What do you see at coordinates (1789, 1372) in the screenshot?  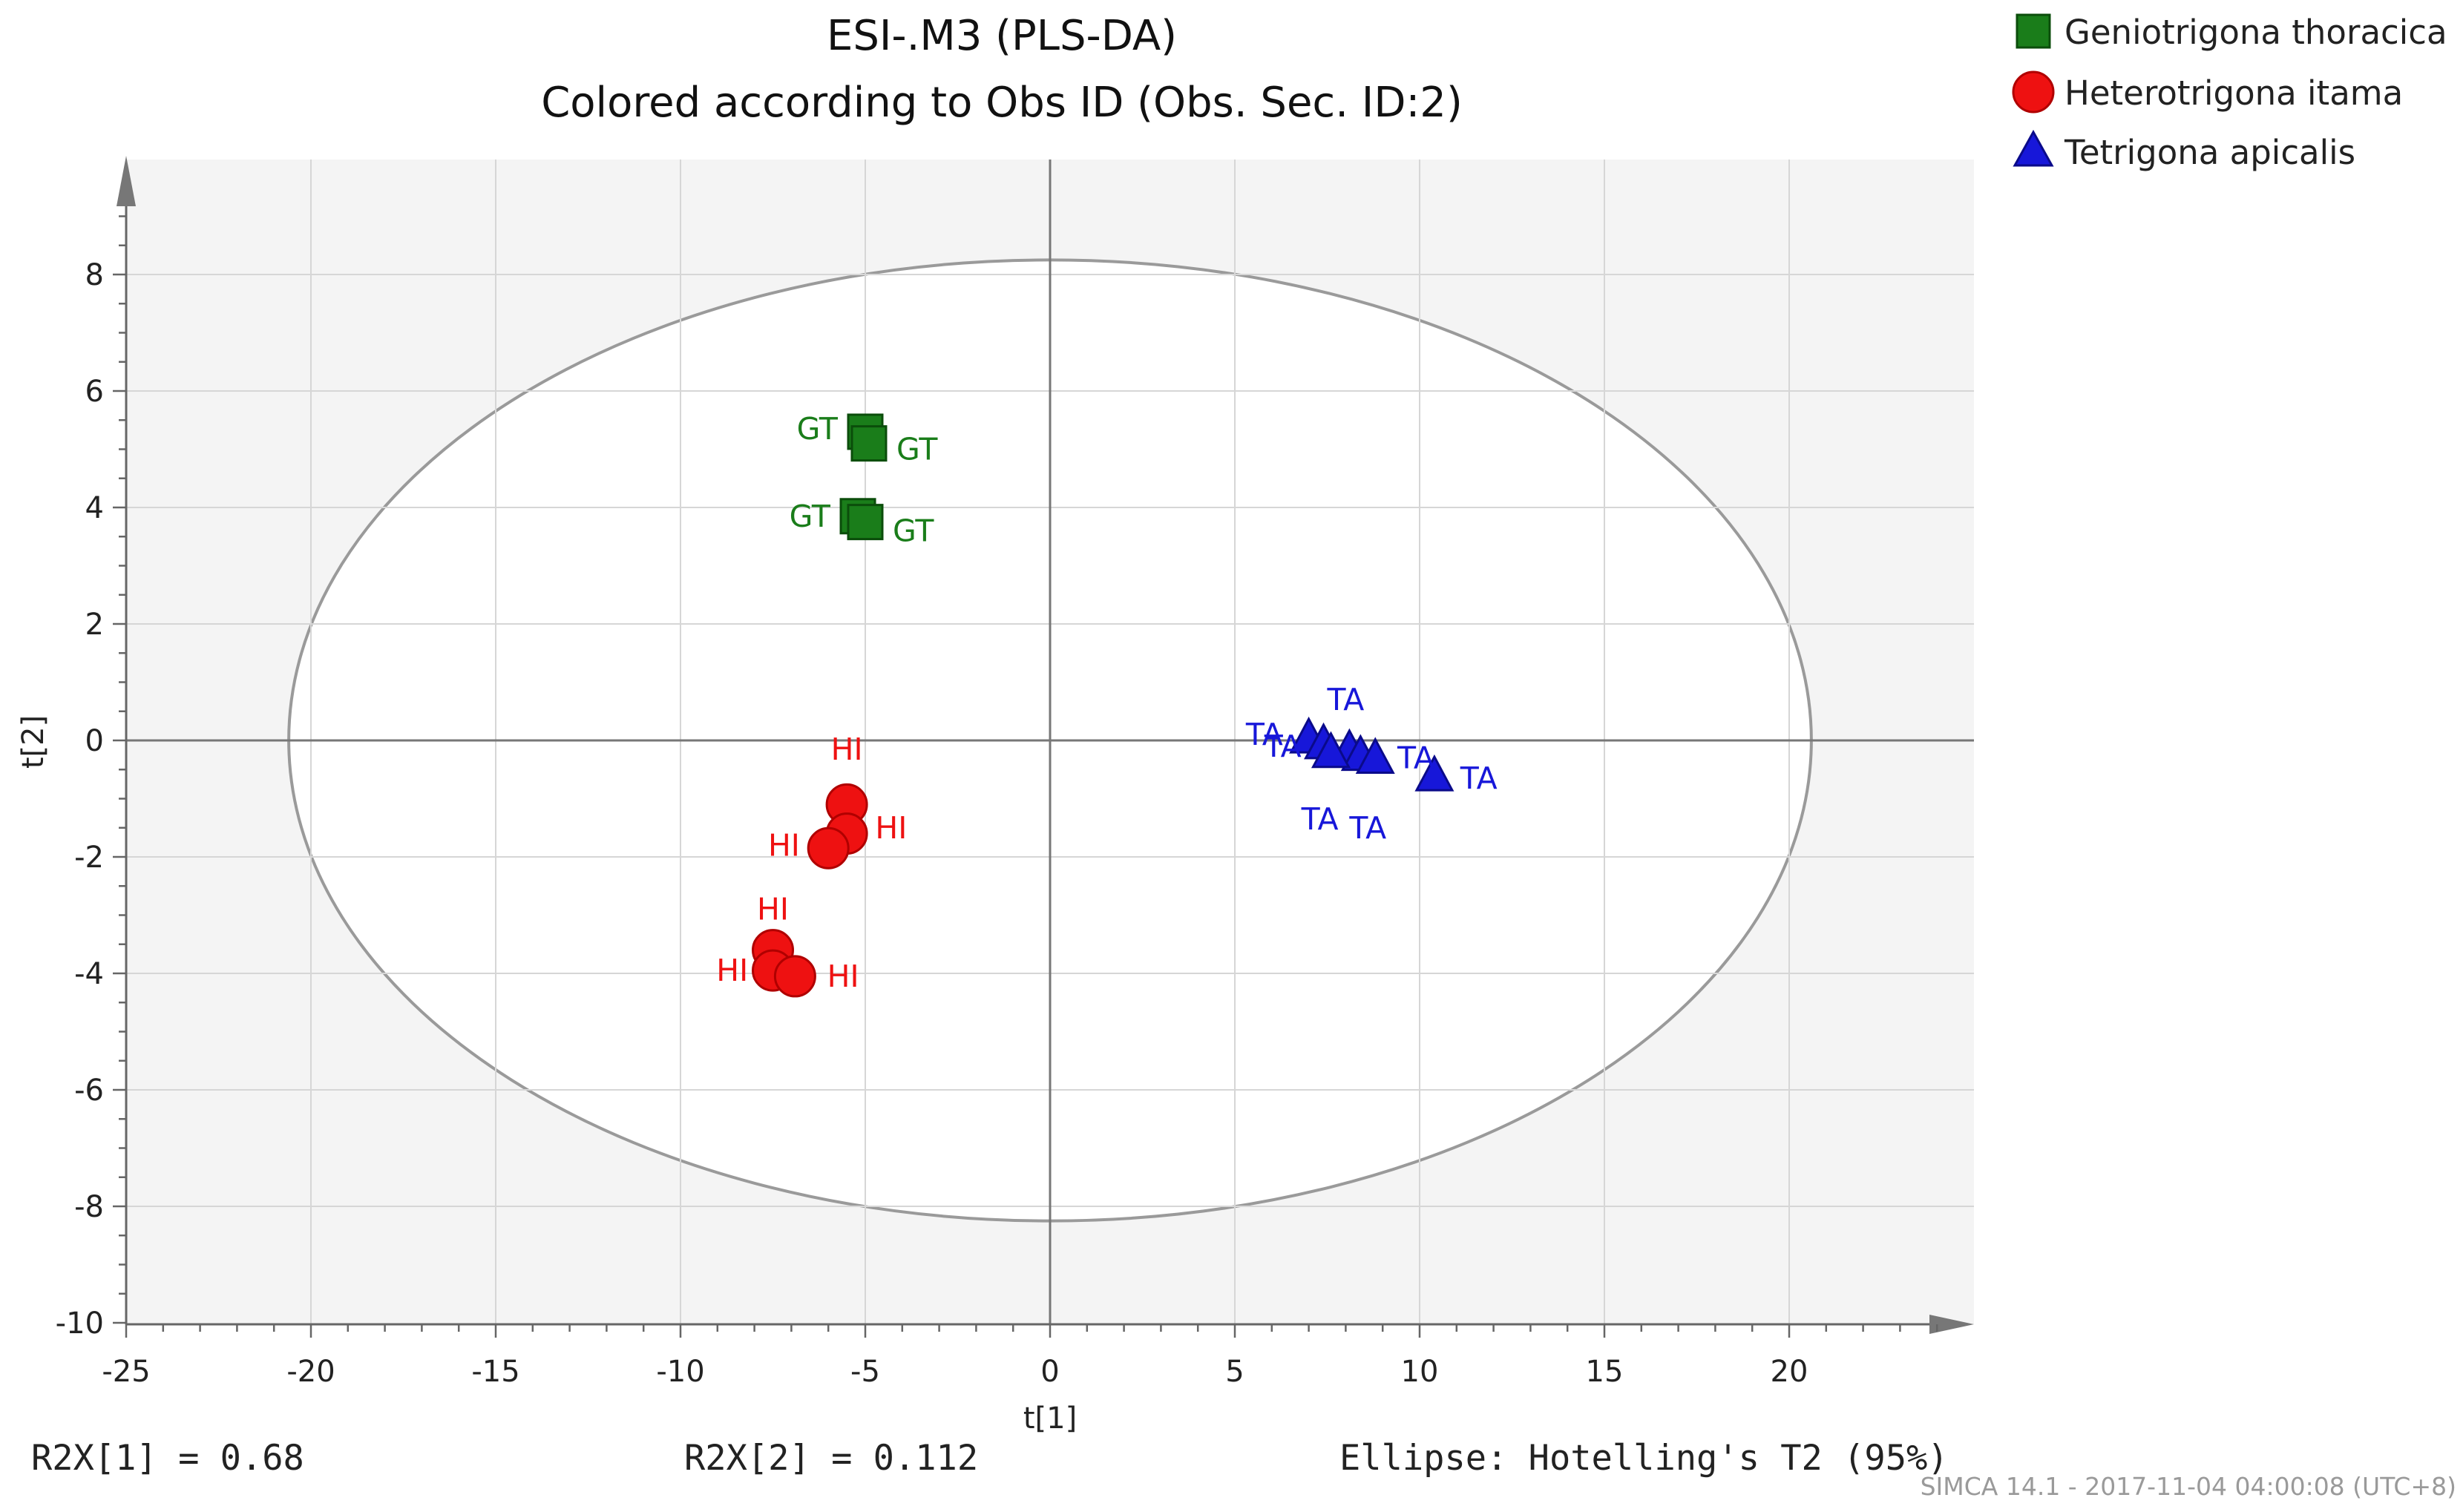 I see `x-tick-label: 20` at bounding box center [1789, 1372].